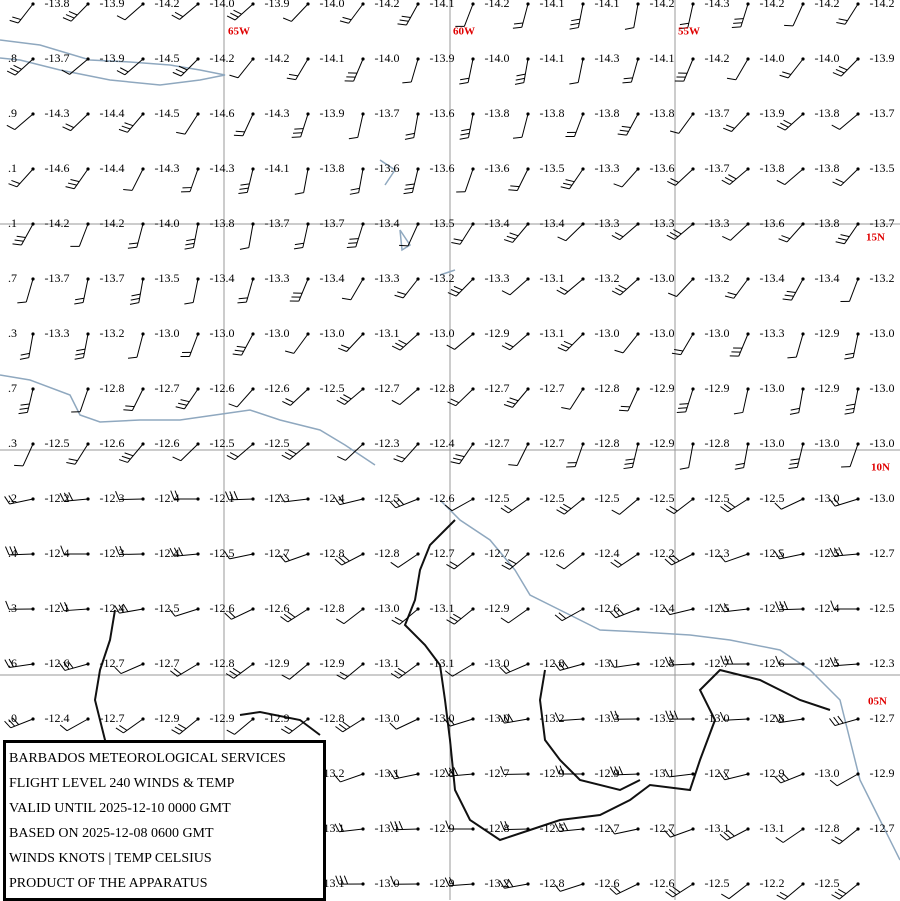  What do you see at coordinates (12, 718) in the screenshot?
I see `temperature-label: .0` at bounding box center [12, 718].